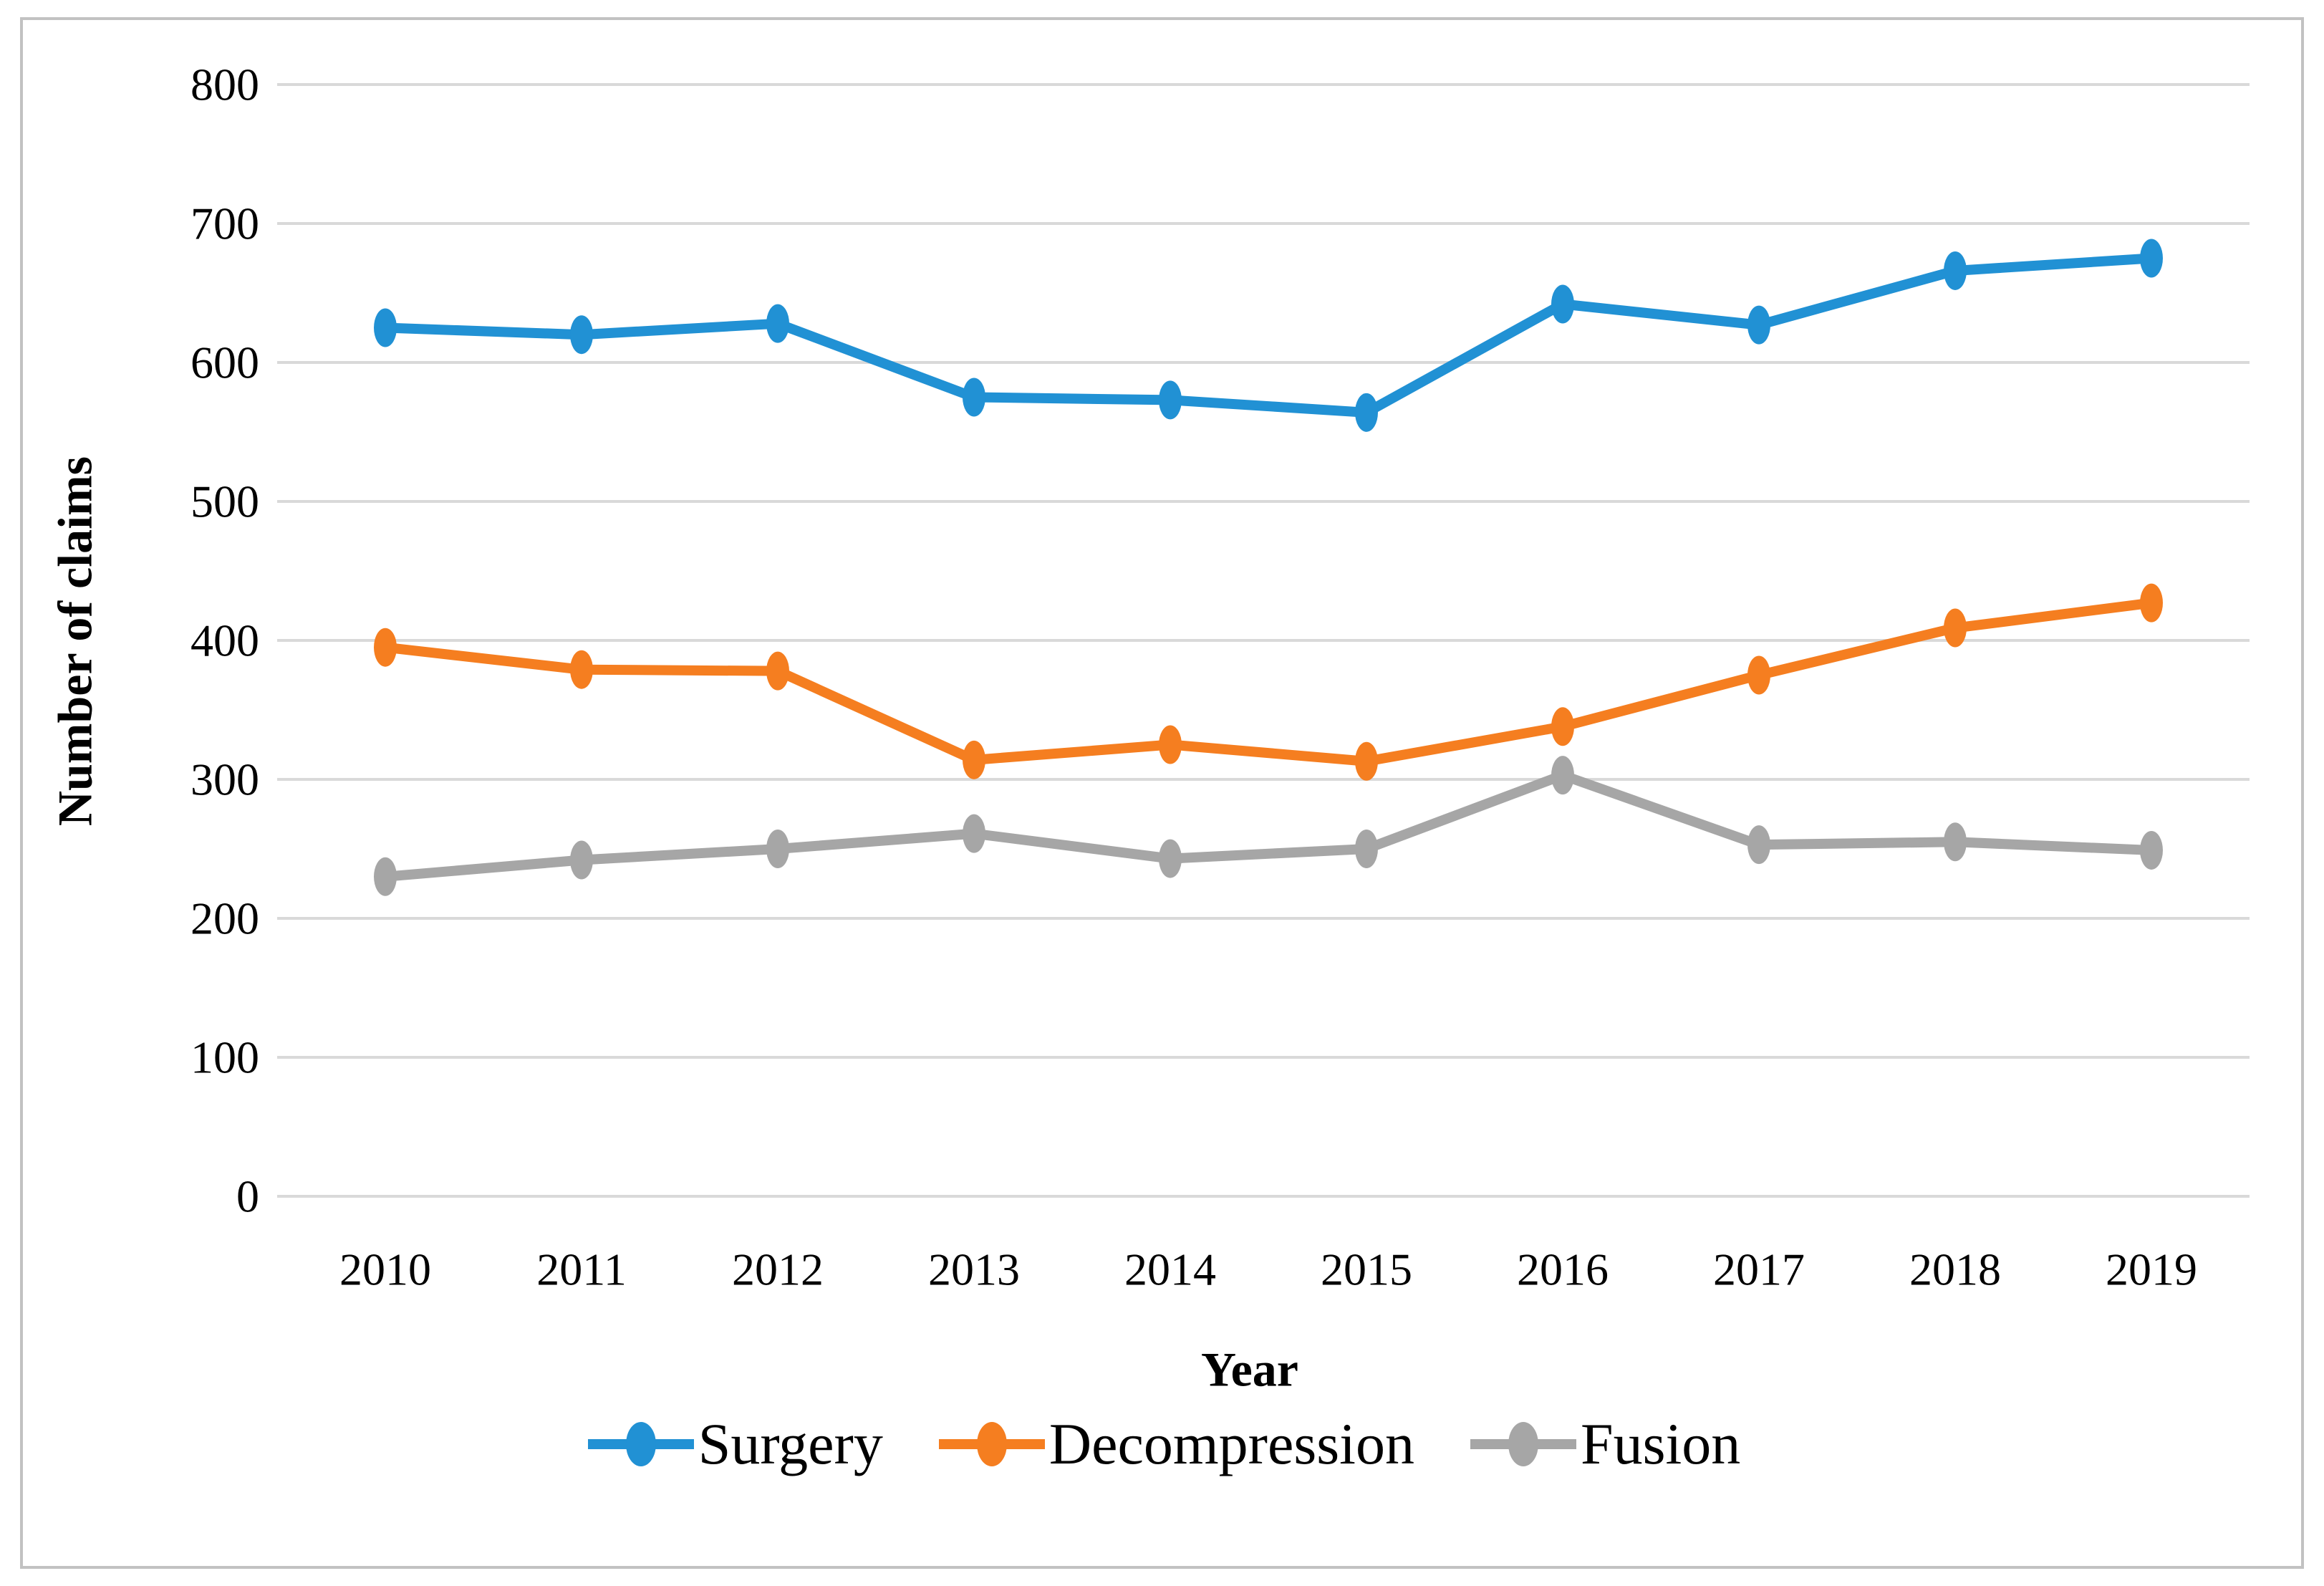 The image size is (2324, 1586). What do you see at coordinates (777, 324) in the screenshot?
I see `data-point-surgery-2012` at bounding box center [777, 324].